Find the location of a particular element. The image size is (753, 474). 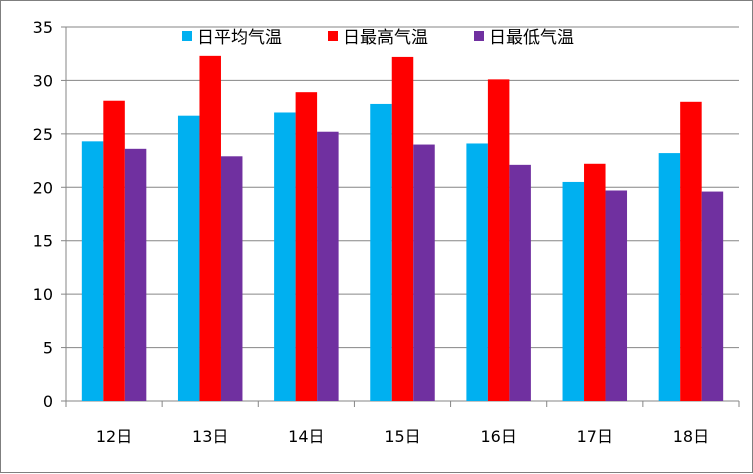

x-tick-label: 17日 is located at coordinates (595, 436).